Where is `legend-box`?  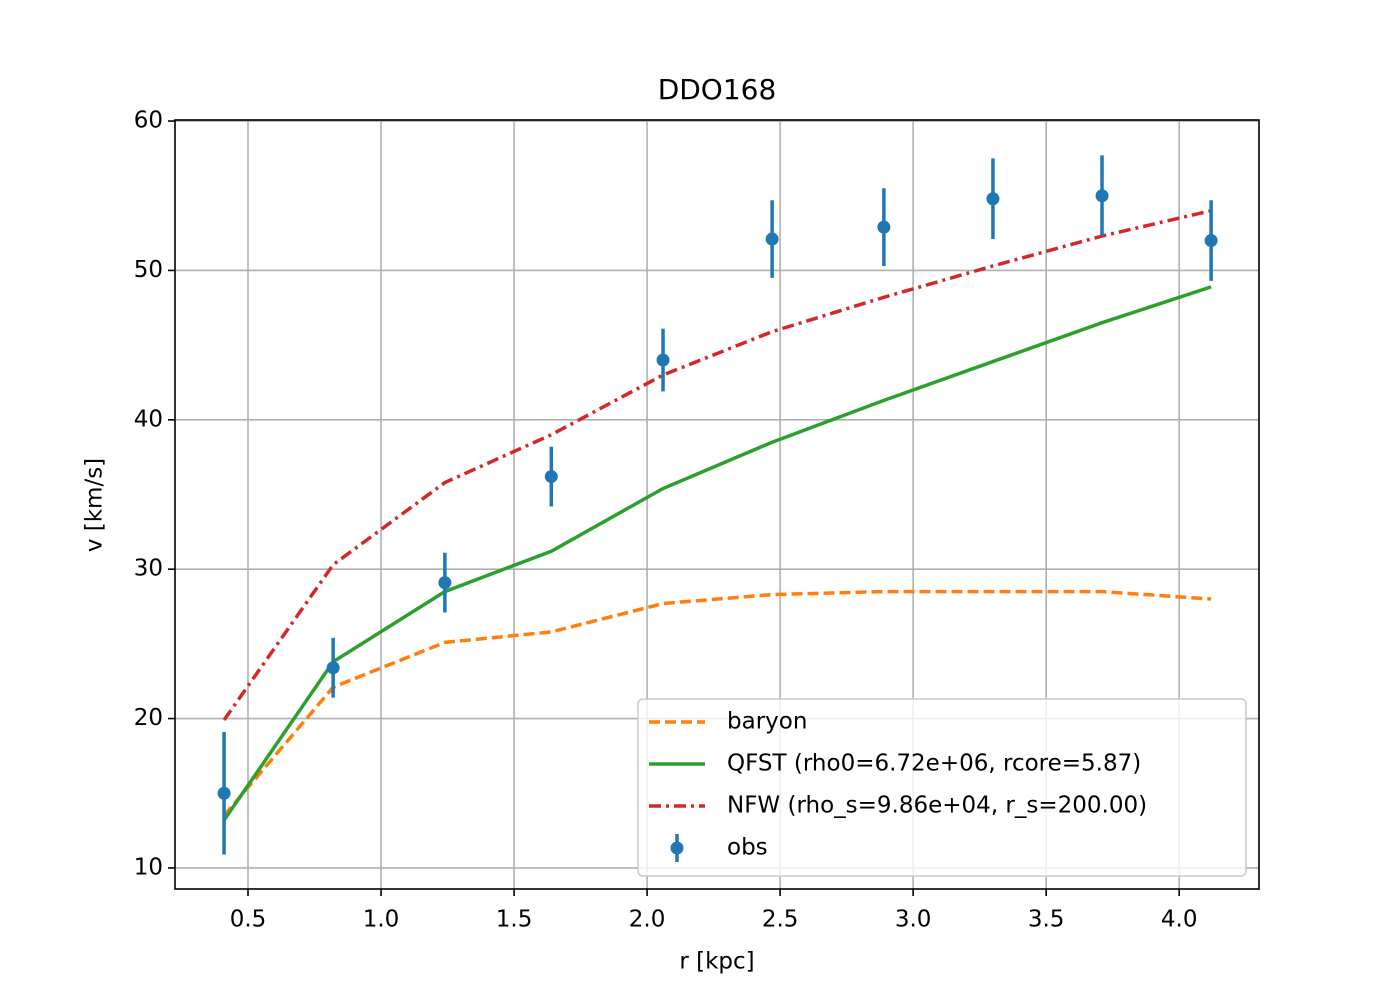 legend-box is located at coordinates (942, 787).